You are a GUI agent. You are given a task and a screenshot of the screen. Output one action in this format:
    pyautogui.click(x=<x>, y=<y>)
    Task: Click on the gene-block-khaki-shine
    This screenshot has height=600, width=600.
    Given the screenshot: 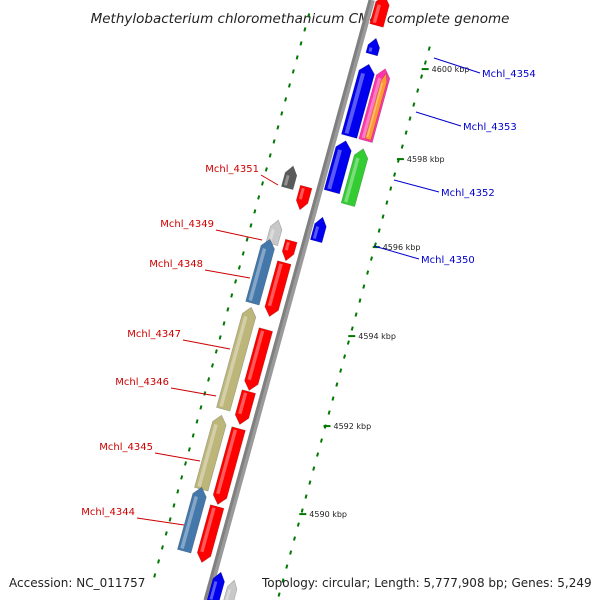 What is the action you would take?
    pyautogui.click(x=207, y=455)
    